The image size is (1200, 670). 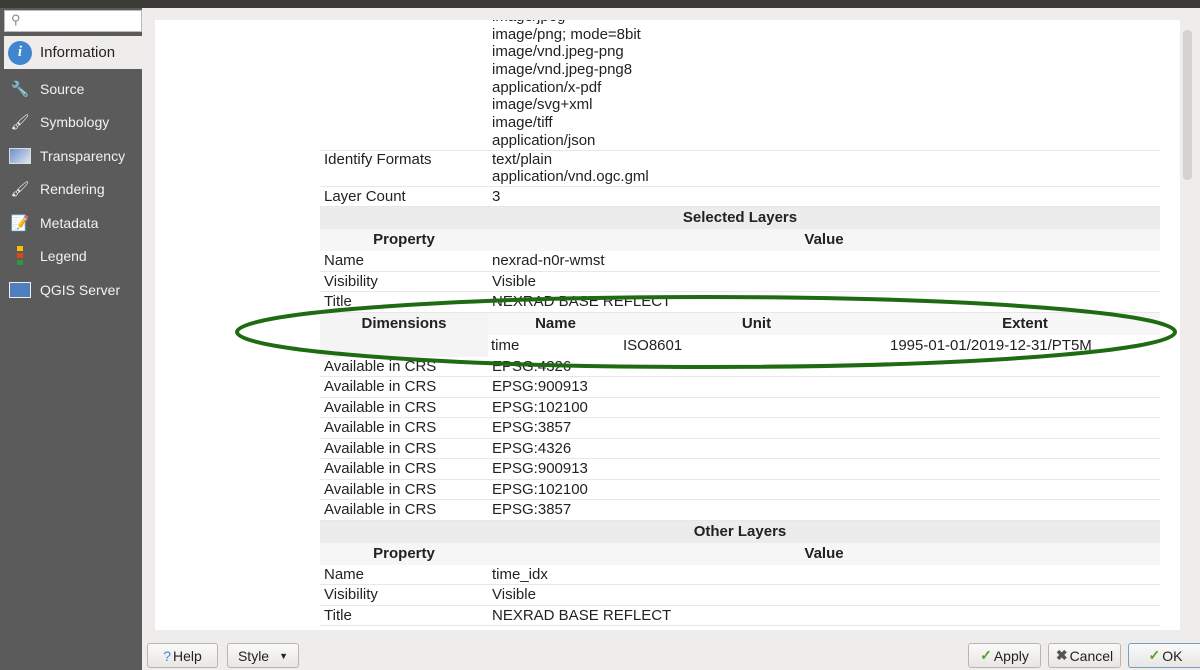 I want to click on other-layers-header: Other Layers, so click(x=740, y=531).